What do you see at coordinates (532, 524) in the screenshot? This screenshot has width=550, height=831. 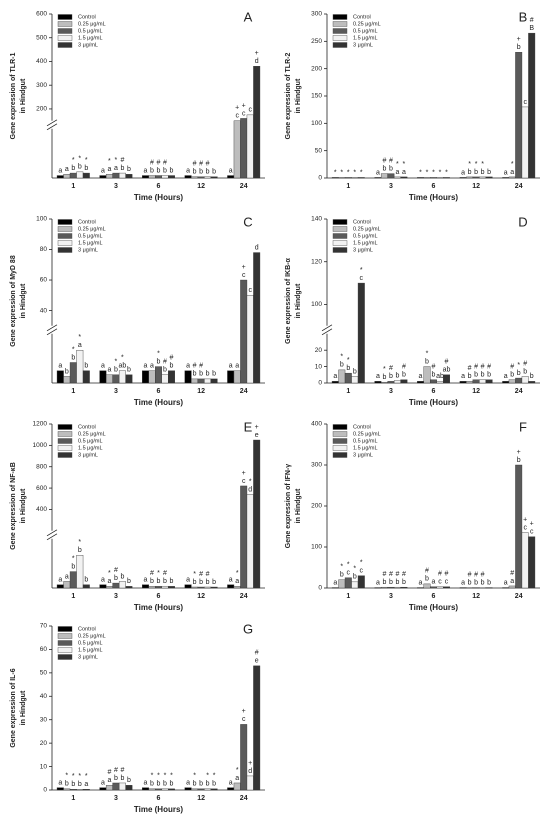 I see `significance-label: +` at bounding box center [532, 524].